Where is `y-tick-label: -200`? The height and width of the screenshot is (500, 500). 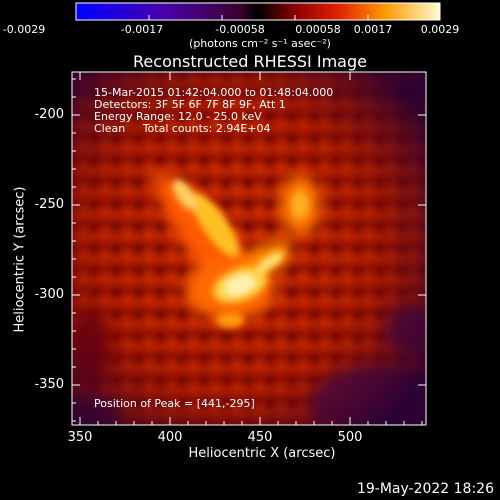 y-tick-label: -200 is located at coordinates (49, 114).